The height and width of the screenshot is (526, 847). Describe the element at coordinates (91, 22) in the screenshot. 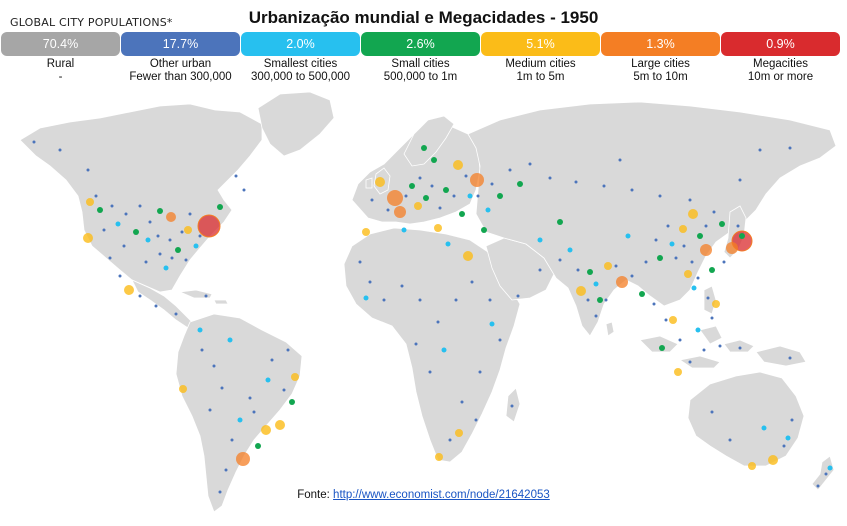

I see `corner-label: GLOBAL CITY POPULATIONS*` at that location.